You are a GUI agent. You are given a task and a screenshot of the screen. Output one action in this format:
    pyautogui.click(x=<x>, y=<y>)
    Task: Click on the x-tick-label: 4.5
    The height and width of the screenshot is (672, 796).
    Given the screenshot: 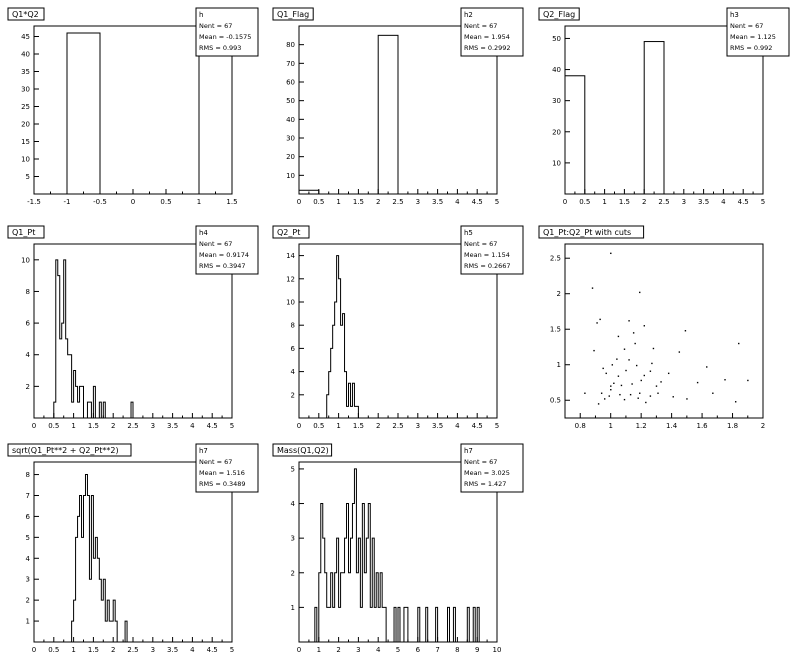 What is the action you would take?
    pyautogui.click(x=743, y=202)
    